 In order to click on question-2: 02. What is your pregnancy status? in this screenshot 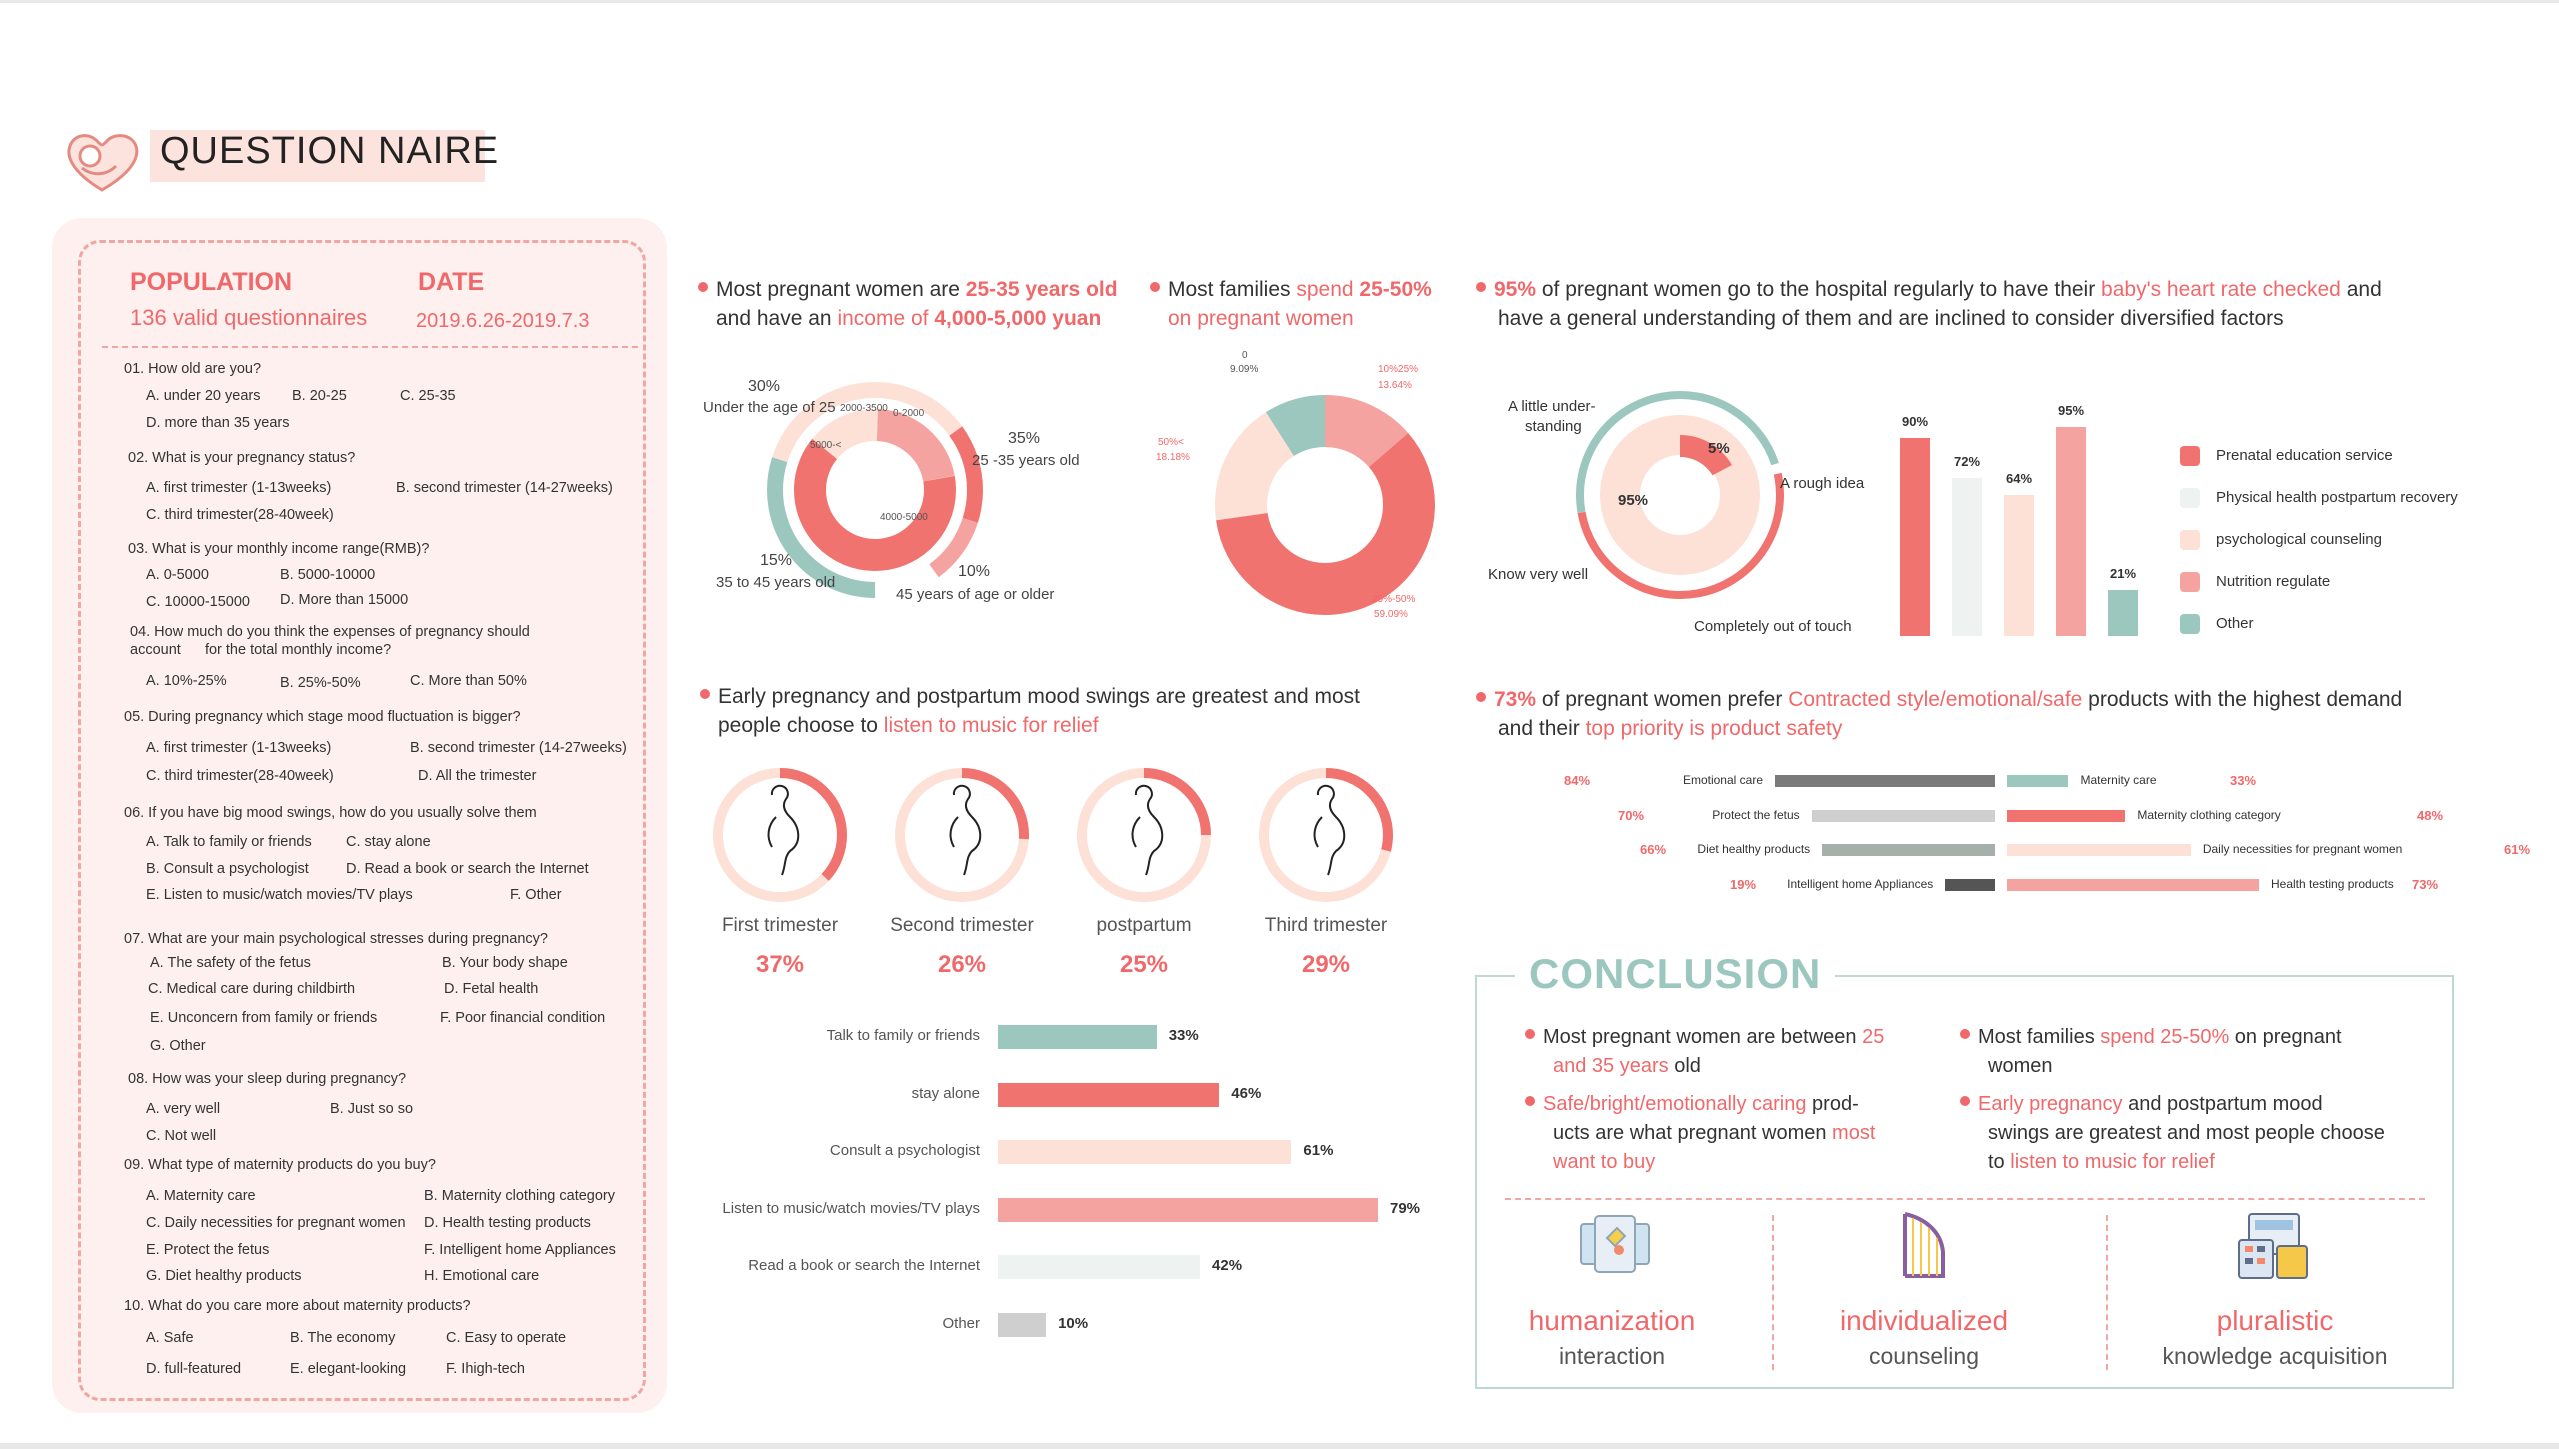, I will do `click(242, 458)`.